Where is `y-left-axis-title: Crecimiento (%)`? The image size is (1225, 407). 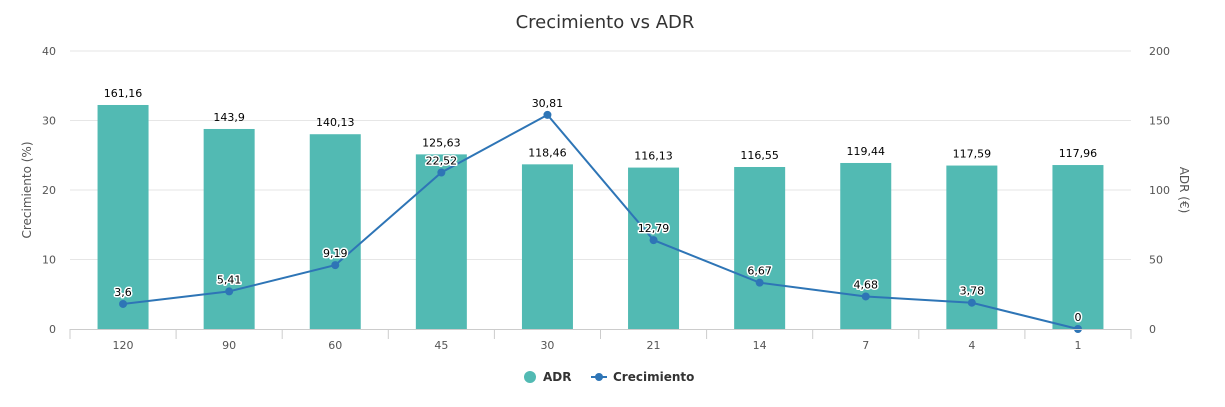
y-left-axis-title: Crecimiento (%) is located at coordinates (27, 189).